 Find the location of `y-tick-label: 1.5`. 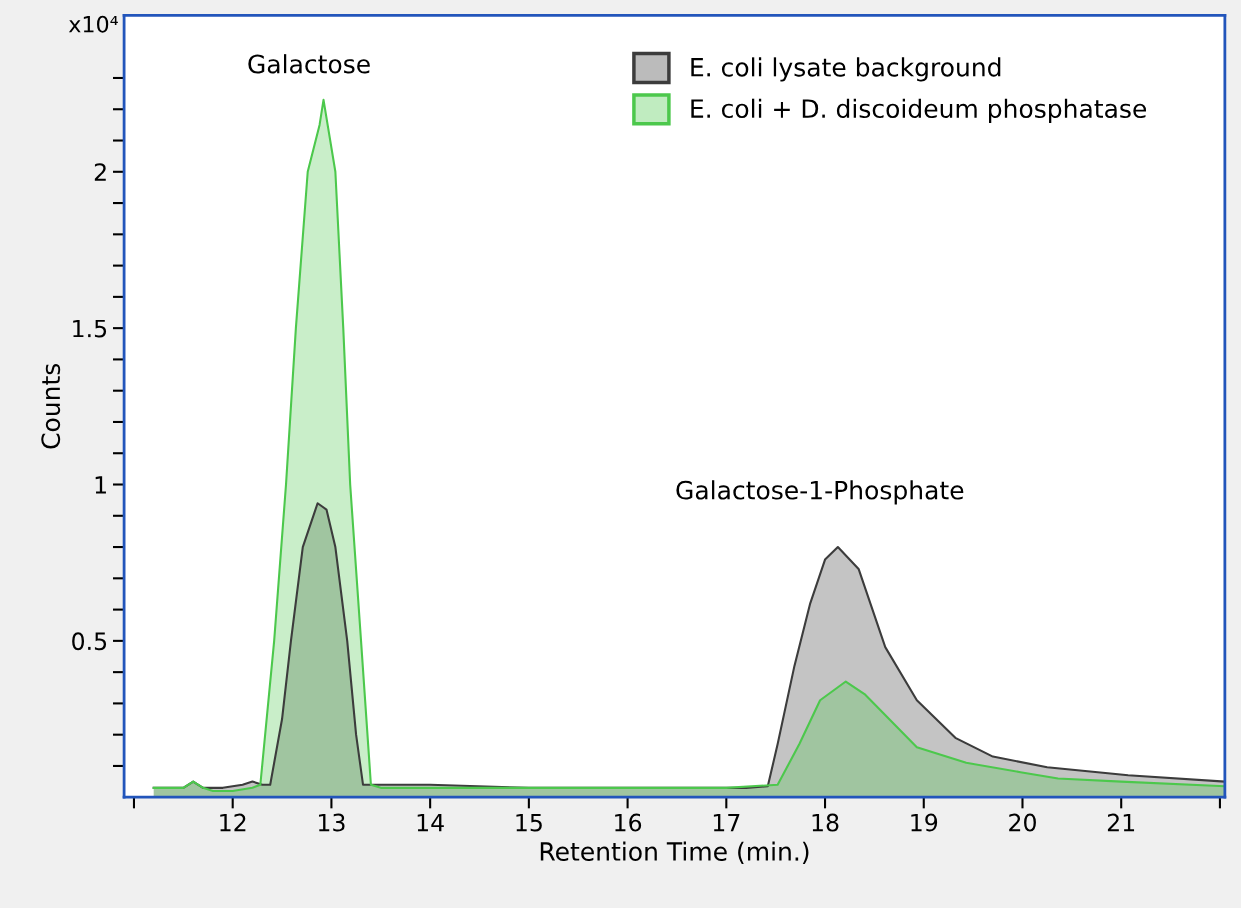

y-tick-label: 1.5 is located at coordinates (90, 328).